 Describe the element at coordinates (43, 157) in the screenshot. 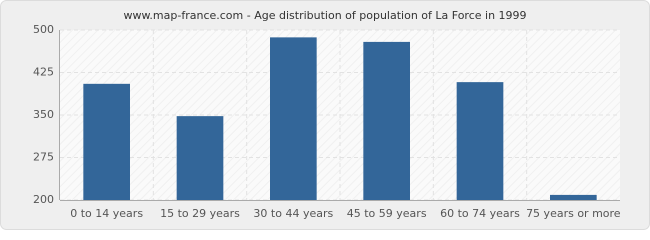

I see `y-tick-label: 275` at that location.